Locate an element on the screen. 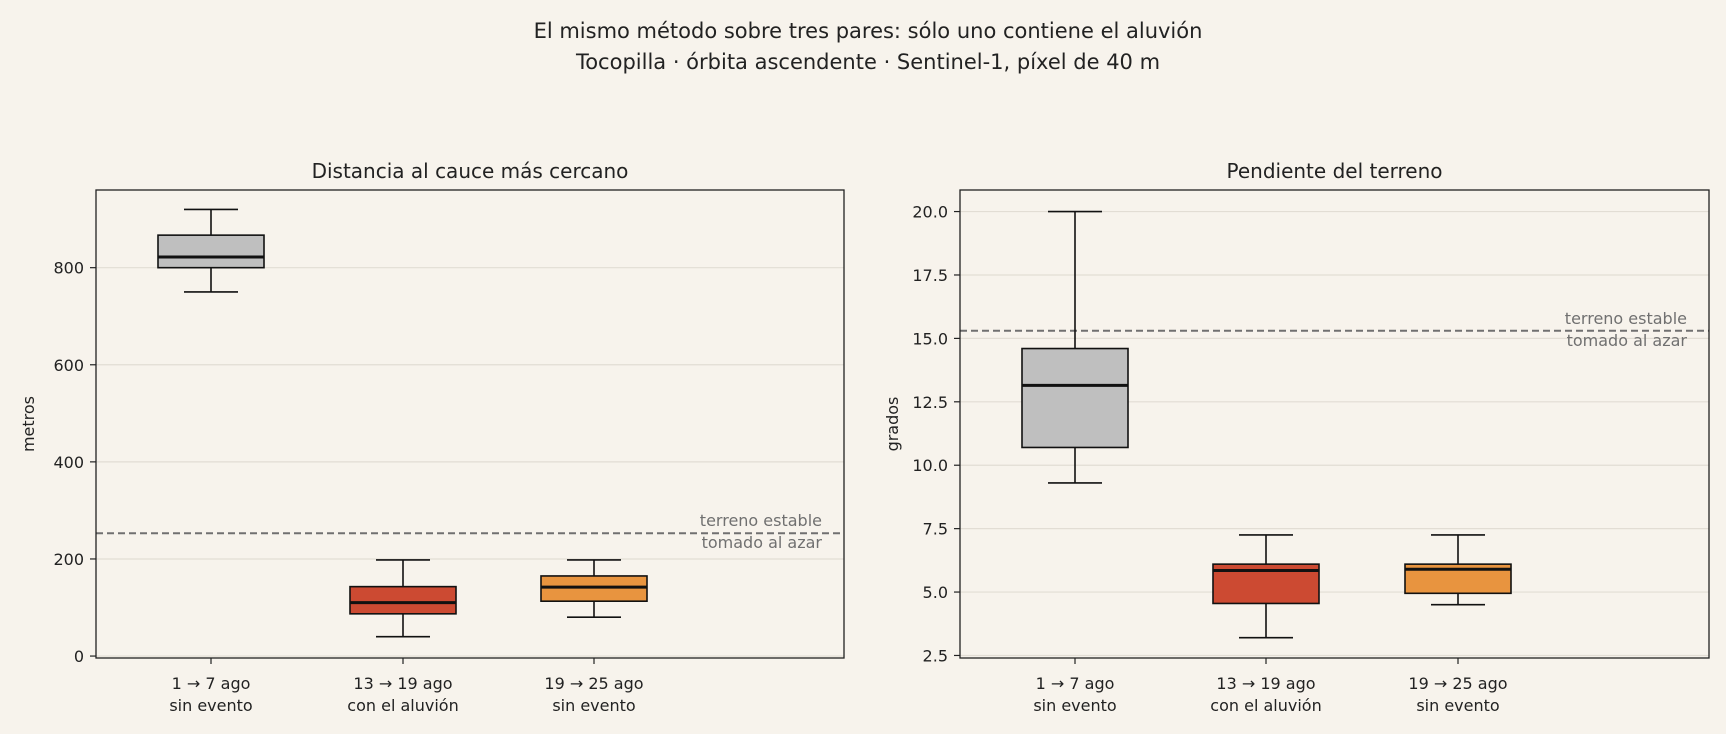 The width and height of the screenshot is (1726, 734). y-tick-label: 17.5 is located at coordinates (930, 275).